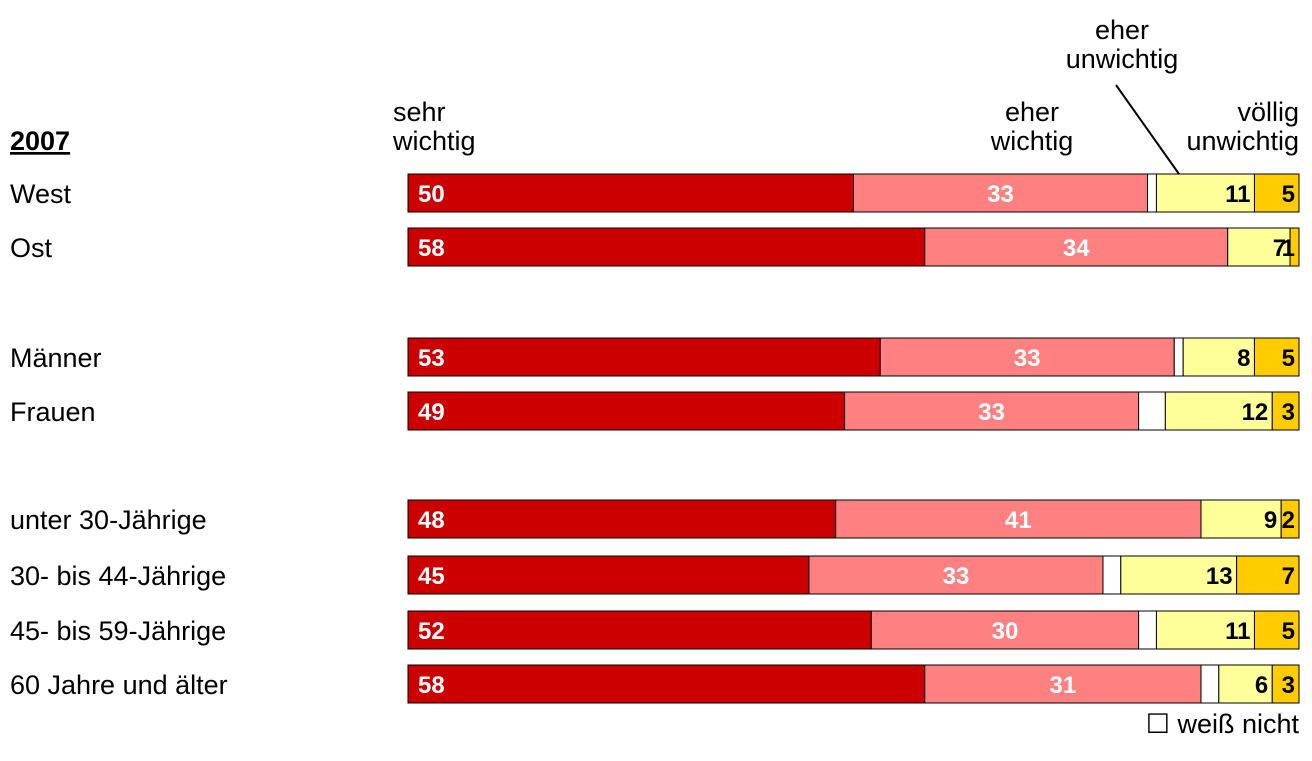 This screenshot has width=1312, height=761. Describe the element at coordinates (1032, 126) in the screenshot. I see `series-header-eher-wichtig: eher wichtig` at that location.